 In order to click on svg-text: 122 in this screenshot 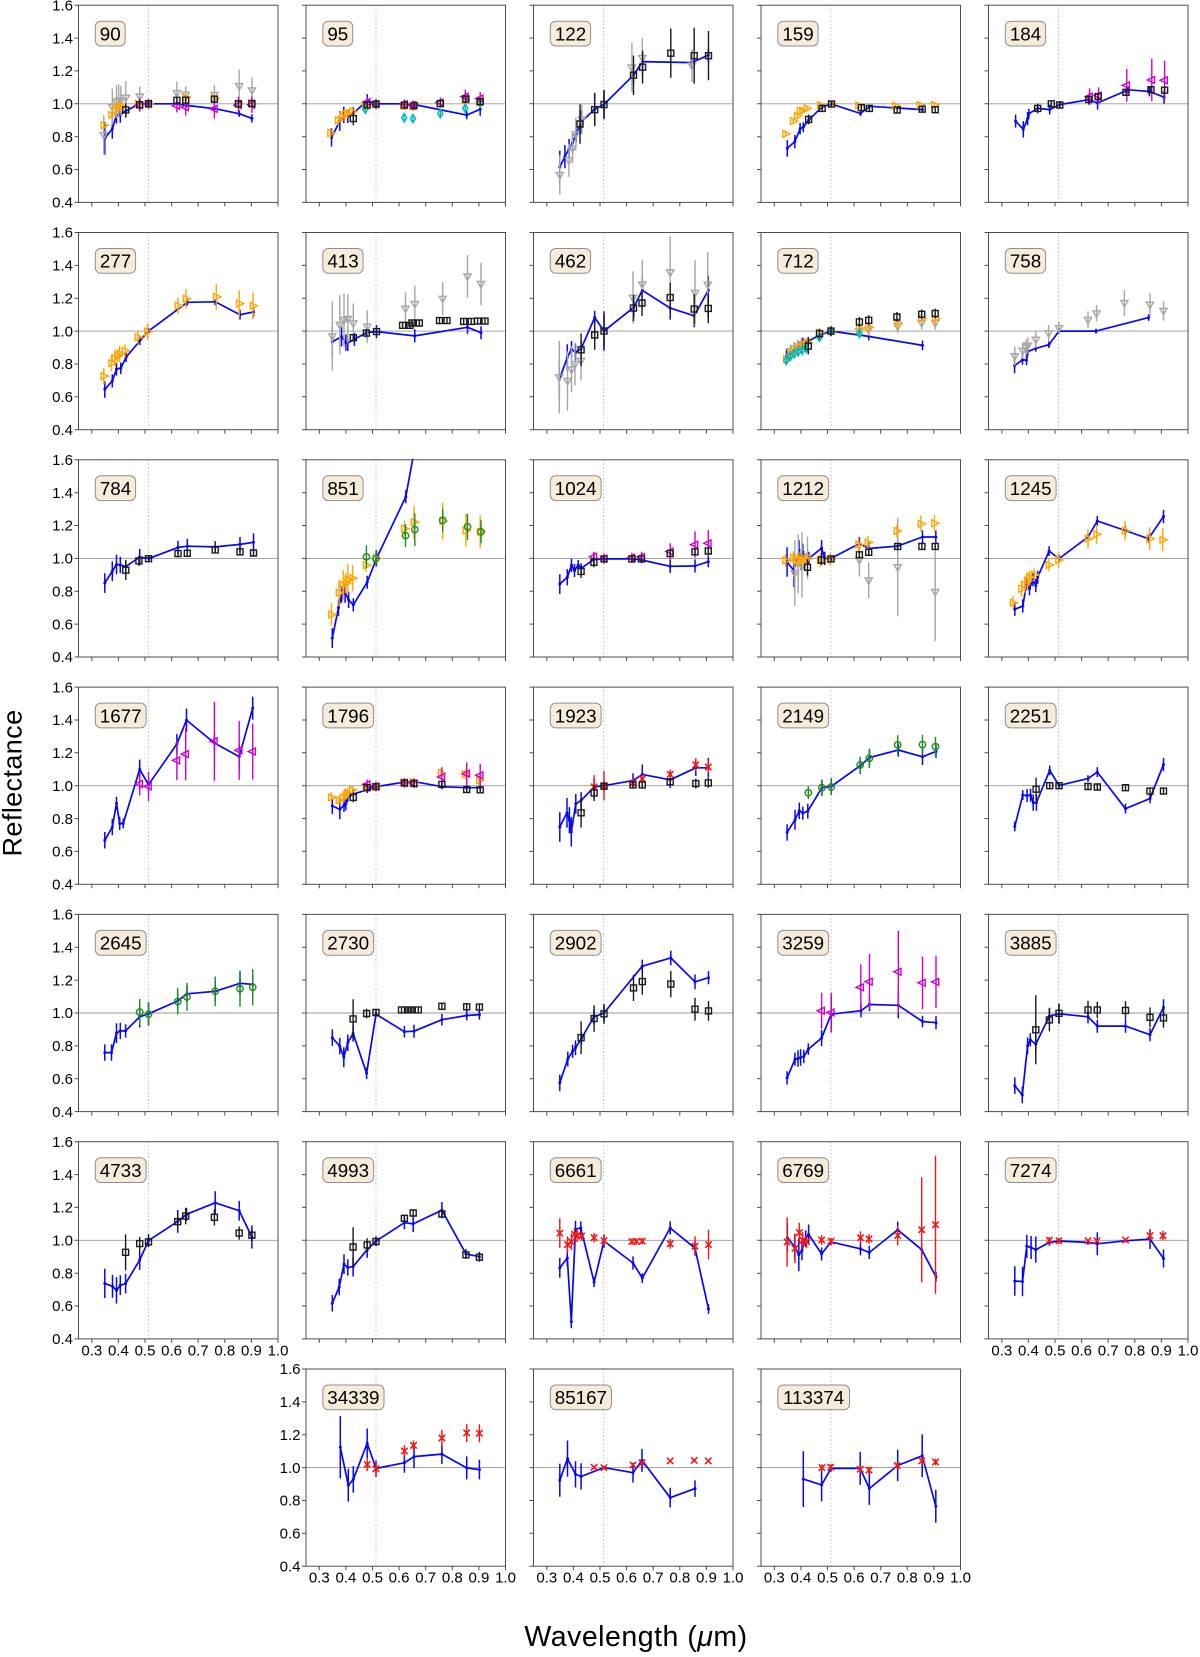, I will do `click(570, 33)`.